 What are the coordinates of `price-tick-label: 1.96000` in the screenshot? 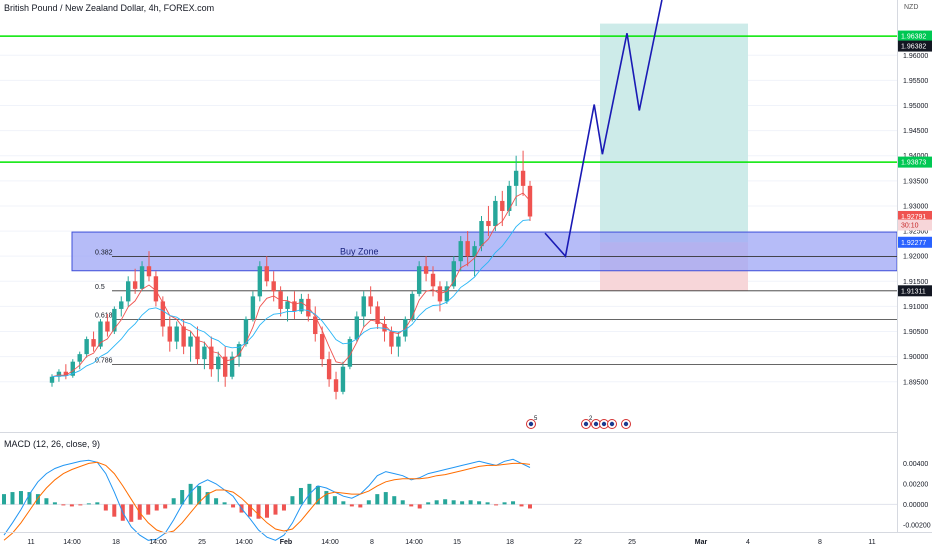 It's located at (915, 56).